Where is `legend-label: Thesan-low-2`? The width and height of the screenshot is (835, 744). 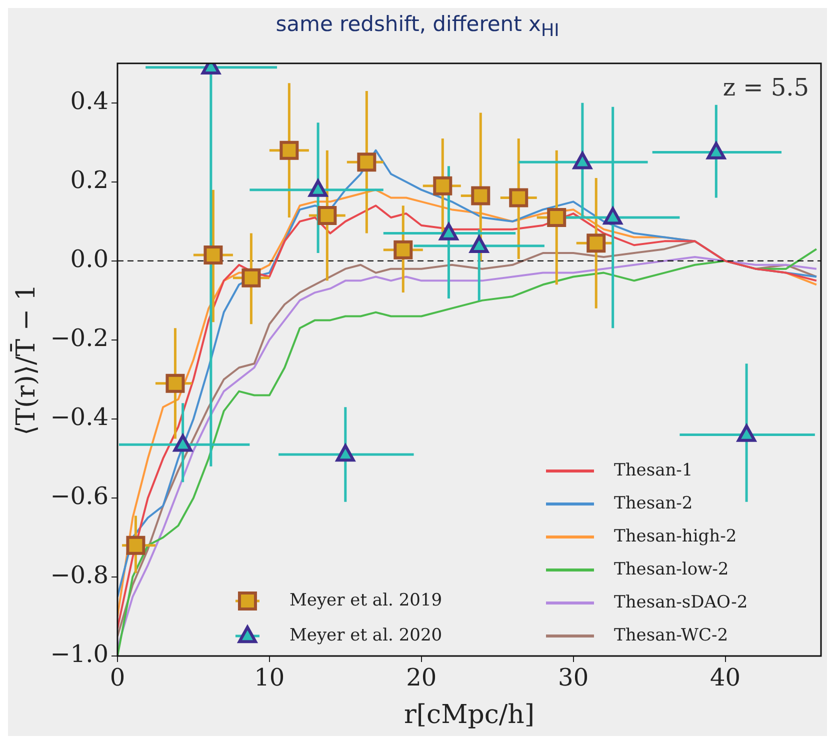
legend-label: Thesan-low-2 is located at coordinates (671, 569).